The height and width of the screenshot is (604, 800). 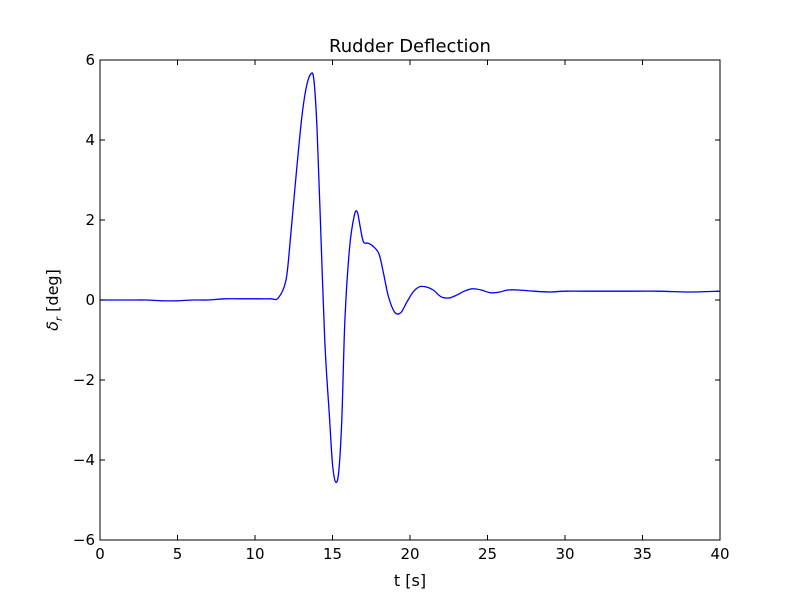 What do you see at coordinates (642, 554) in the screenshot?
I see `x-tick-label: 35` at bounding box center [642, 554].